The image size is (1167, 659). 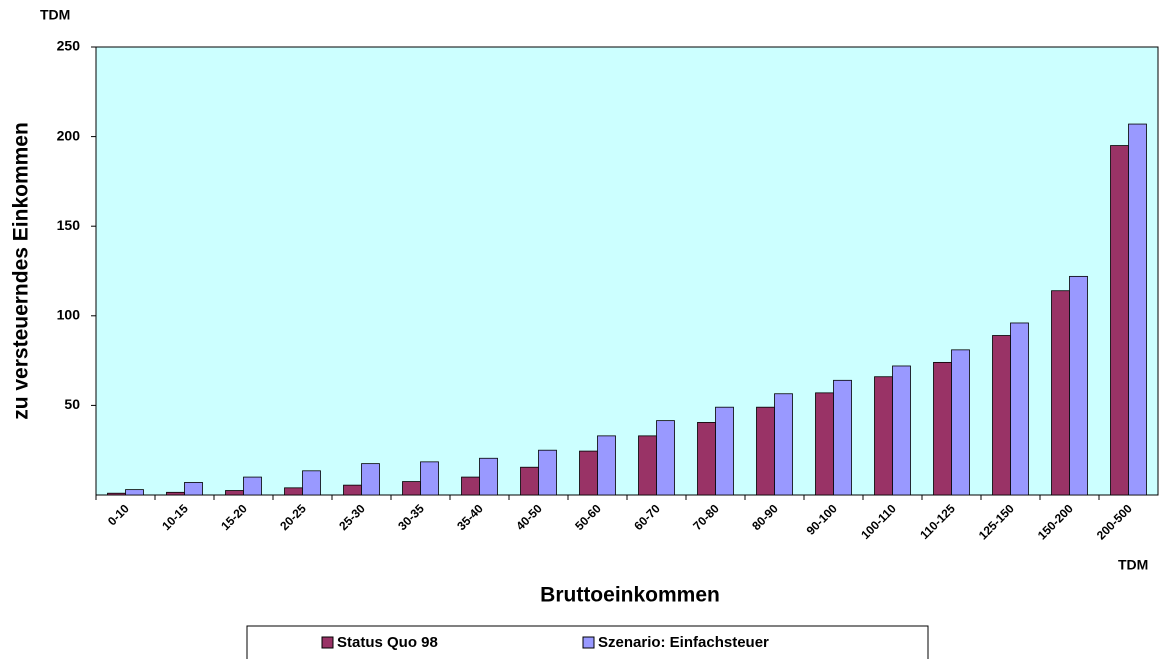 What do you see at coordinates (411, 517) in the screenshot?
I see `x-tick-label: 30-35` at bounding box center [411, 517].